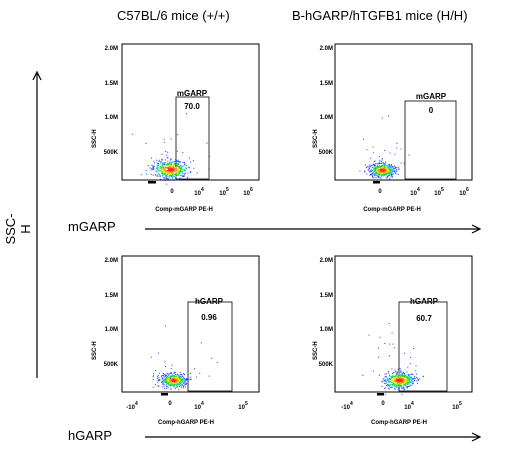  I want to click on x-tick-label: 0, so click(380, 192).